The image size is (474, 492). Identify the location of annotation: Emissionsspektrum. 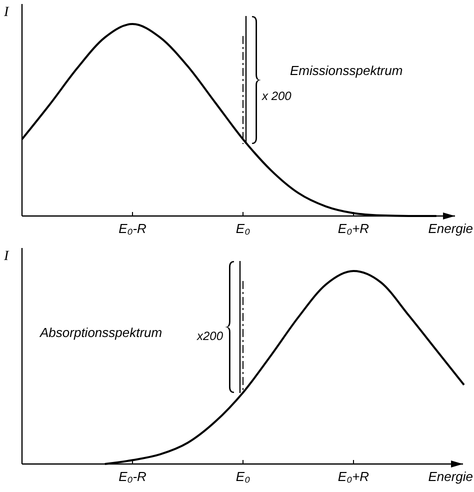
(346, 70).